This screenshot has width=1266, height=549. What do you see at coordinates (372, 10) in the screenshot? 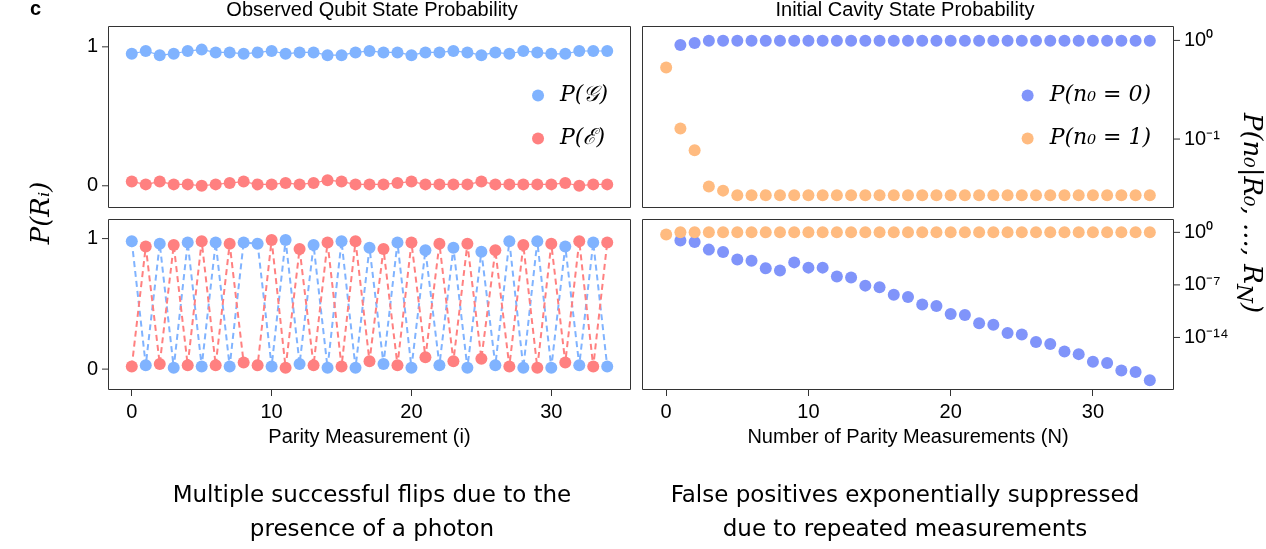
I see `chart-title: Observed Qubit State Probability` at bounding box center [372, 10].